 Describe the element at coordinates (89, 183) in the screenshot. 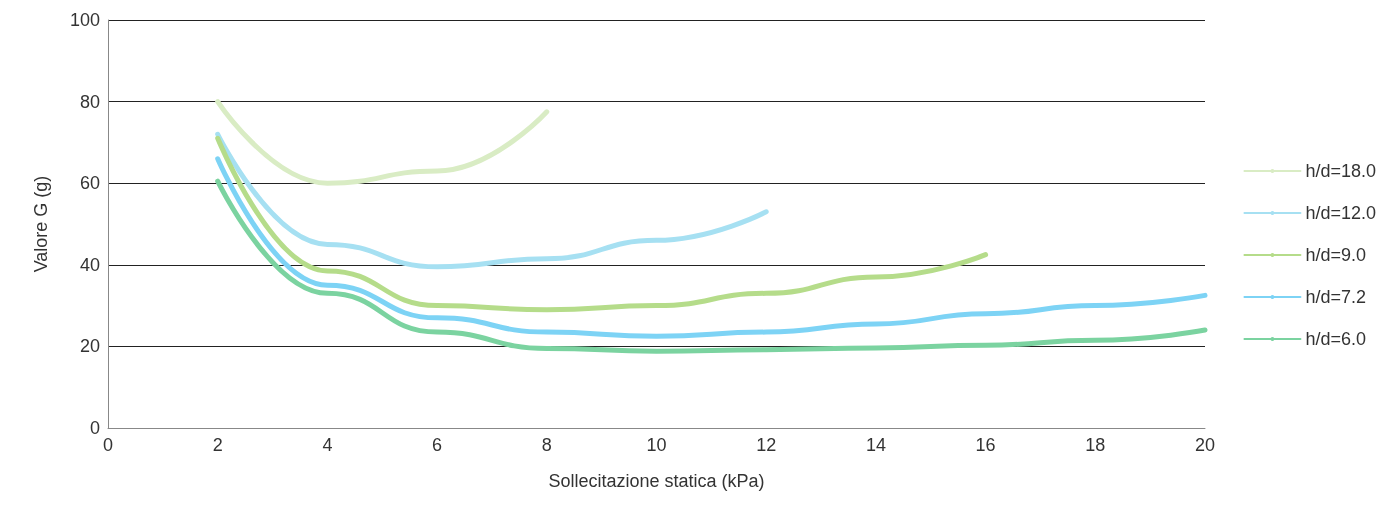

I see `y-tick-label: 60` at that location.